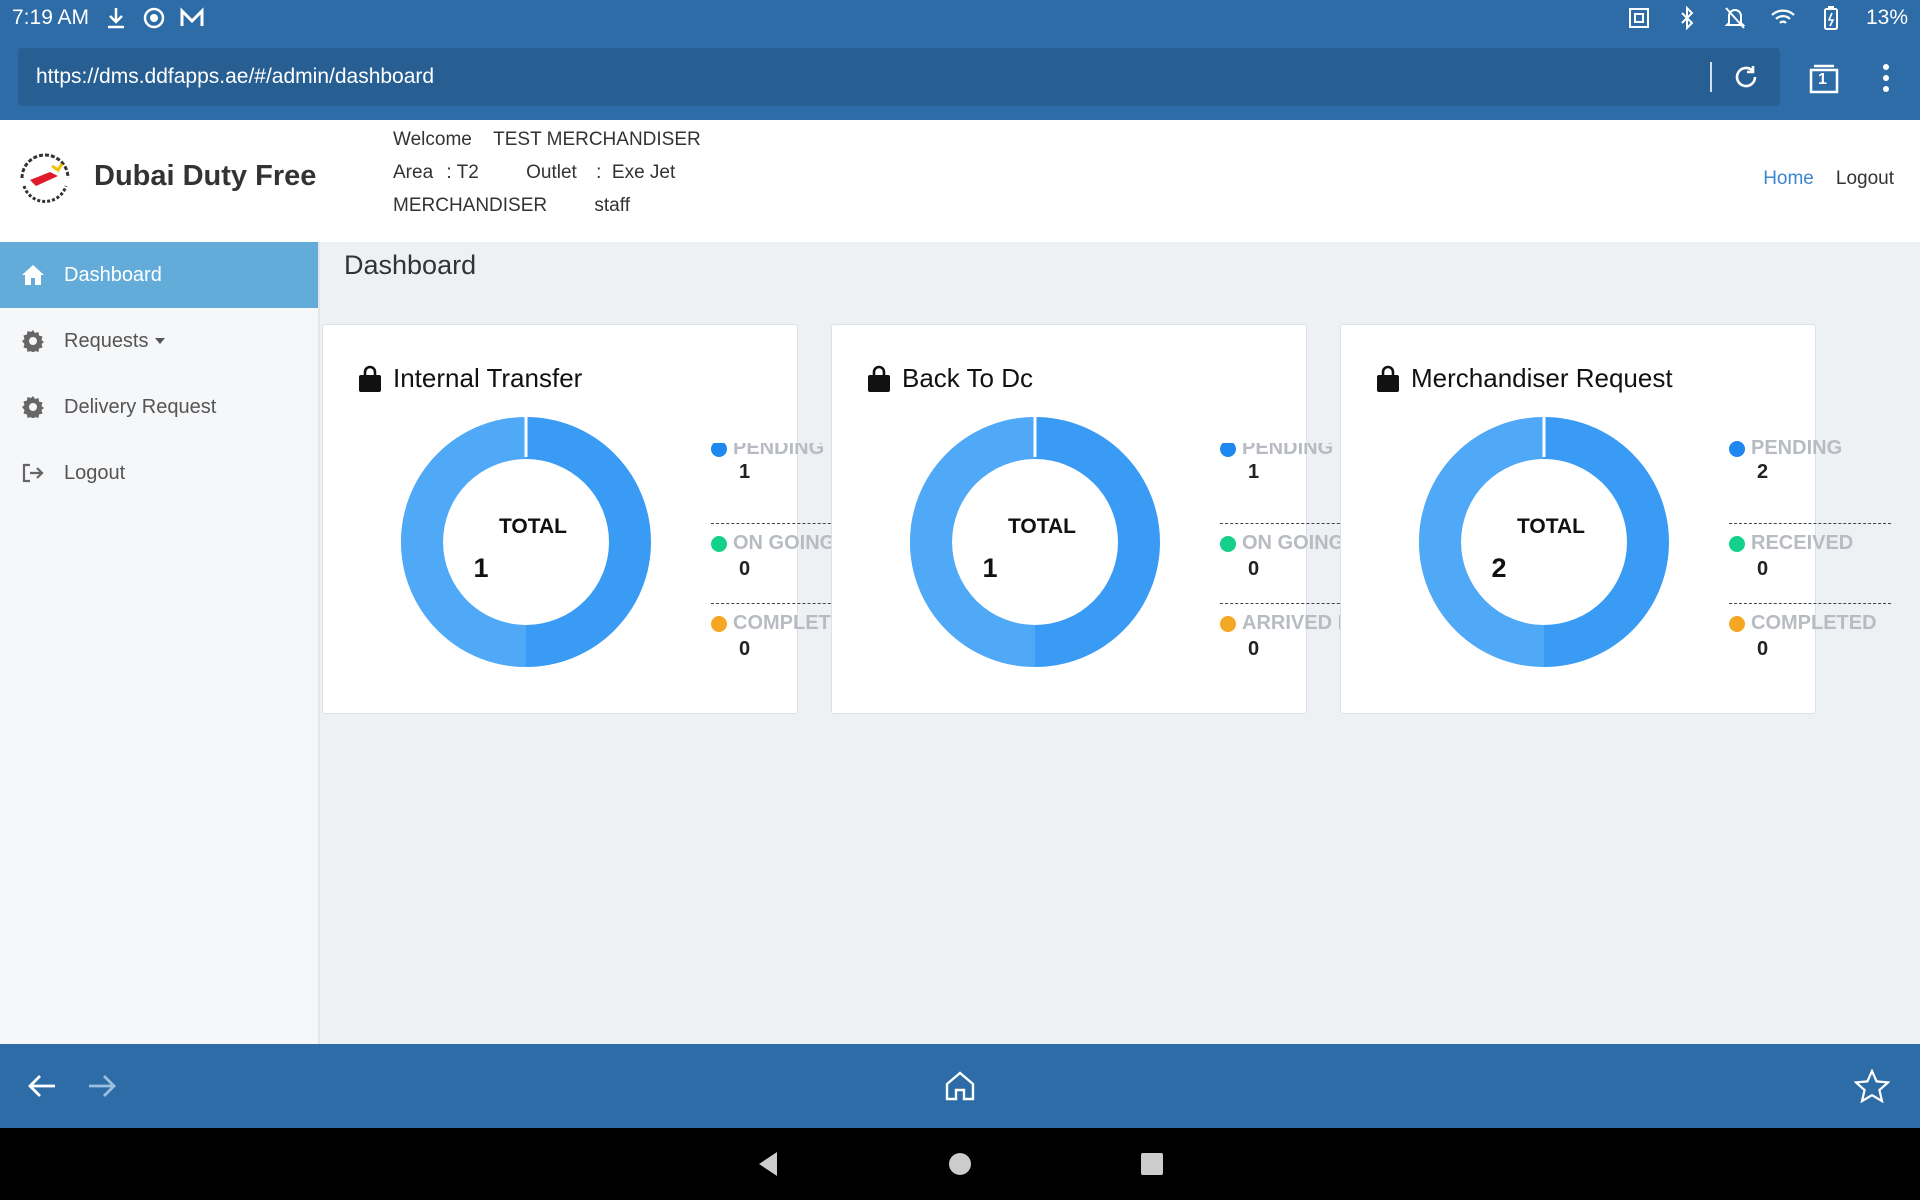 The height and width of the screenshot is (1200, 1920). I want to click on area-label: Area, so click(413, 172).